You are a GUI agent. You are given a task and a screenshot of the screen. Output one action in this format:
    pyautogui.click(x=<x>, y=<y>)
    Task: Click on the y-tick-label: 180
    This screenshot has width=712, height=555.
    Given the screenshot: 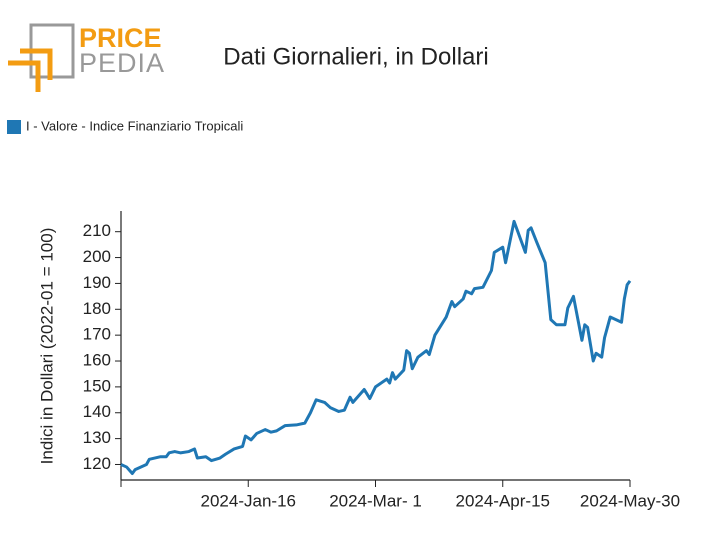 What is the action you would take?
    pyautogui.click(x=97, y=308)
    